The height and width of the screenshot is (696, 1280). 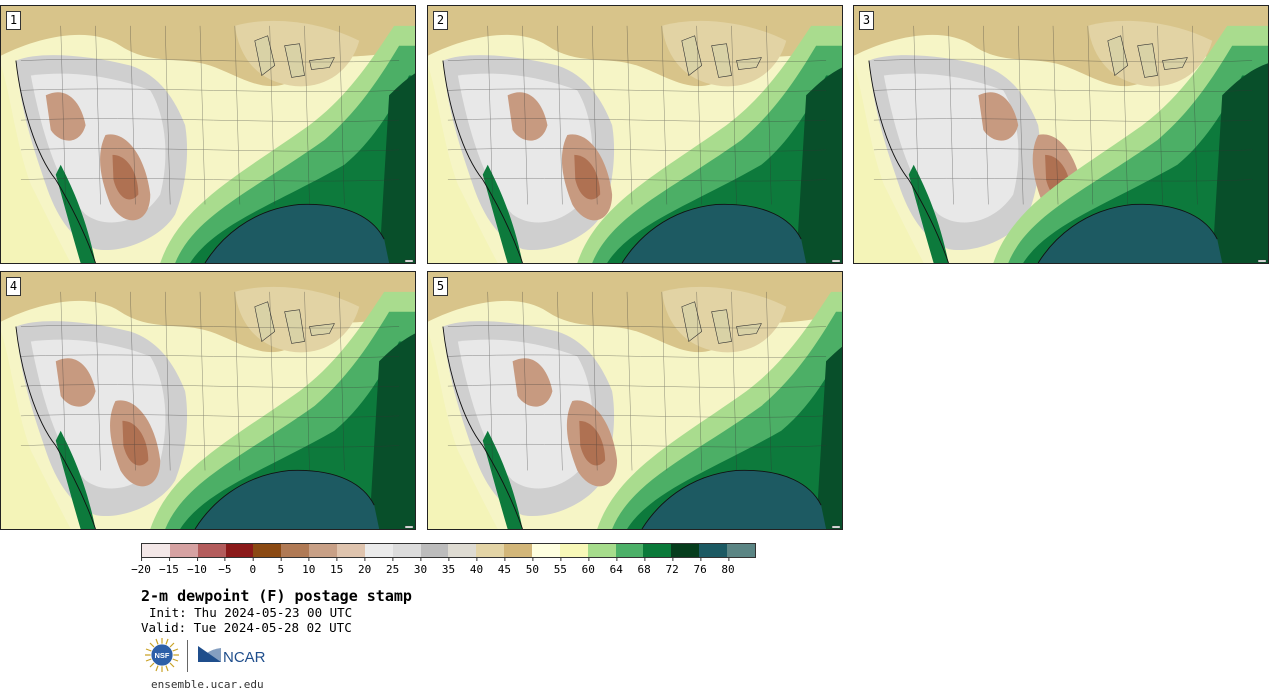 I want to click on panel-number: 3, so click(x=866, y=20).